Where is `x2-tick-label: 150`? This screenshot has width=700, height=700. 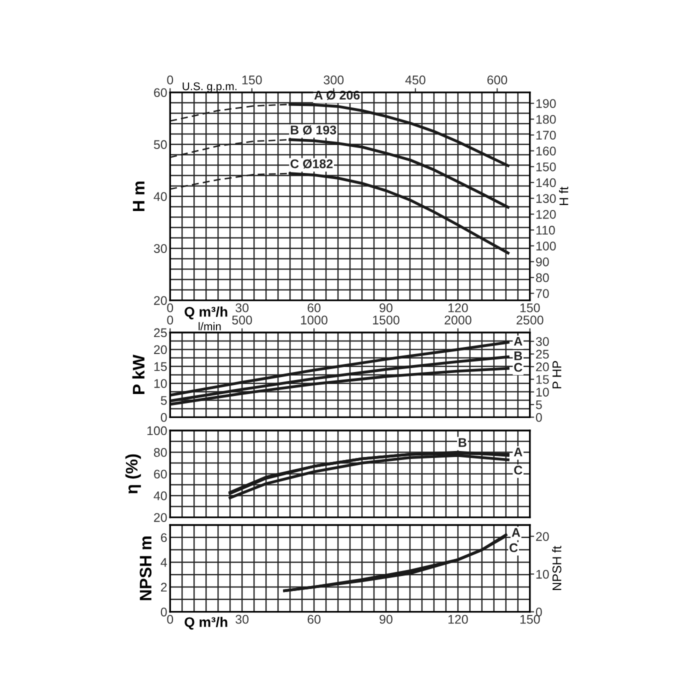
x2-tick-label: 150 is located at coordinates (252, 80).